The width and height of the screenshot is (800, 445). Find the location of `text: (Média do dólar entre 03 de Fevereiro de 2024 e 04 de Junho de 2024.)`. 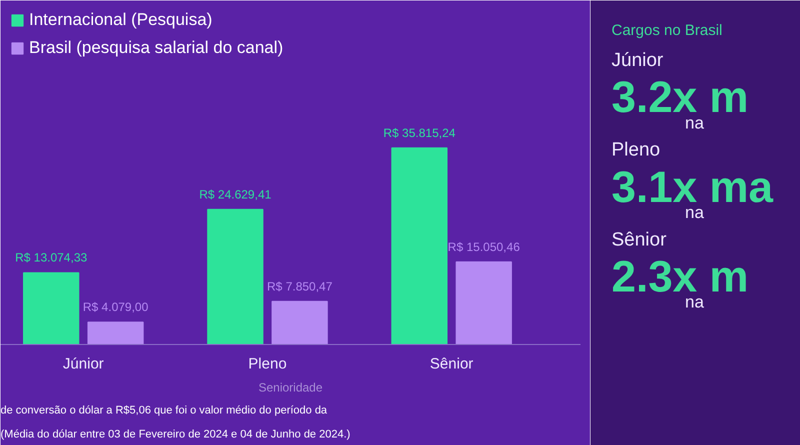

text: (Média do dólar entre 03 de Fevereiro de 2024 e 04 de Junho de 2024.) is located at coordinates (175, 434).